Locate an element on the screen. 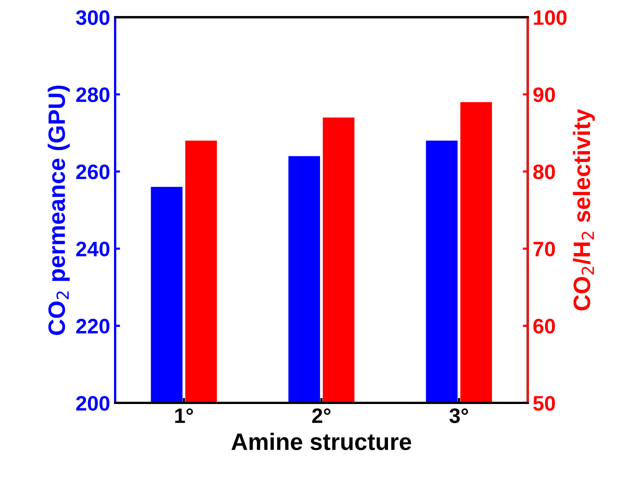  y-tick-label: 260 is located at coordinates (93, 172).